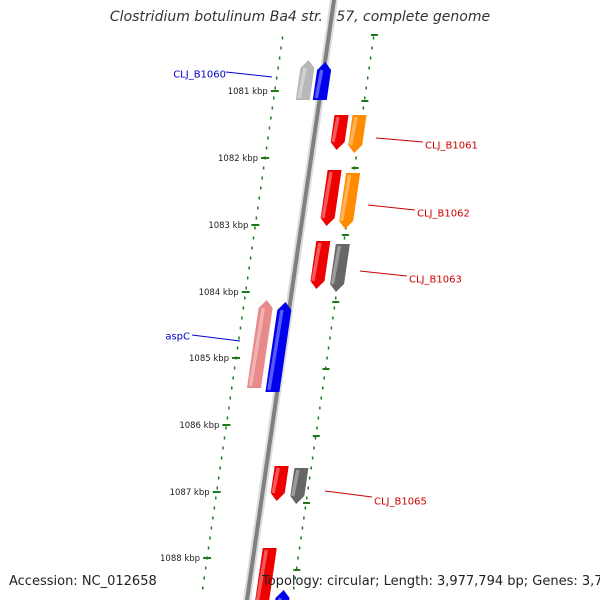 The image size is (600, 600). I want to click on feature-clj-b1061-orange-highlight, so click(353, 131).